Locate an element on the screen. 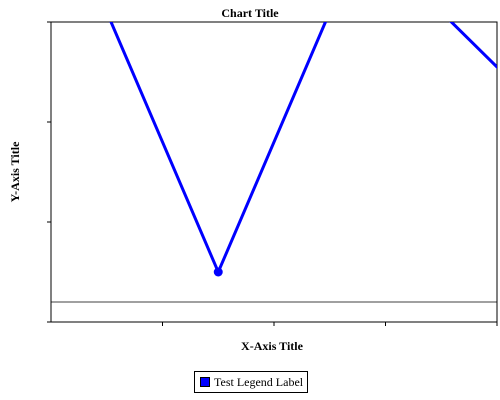 The width and height of the screenshot is (500, 400). legend: Test Legend Label is located at coordinates (251, 382).